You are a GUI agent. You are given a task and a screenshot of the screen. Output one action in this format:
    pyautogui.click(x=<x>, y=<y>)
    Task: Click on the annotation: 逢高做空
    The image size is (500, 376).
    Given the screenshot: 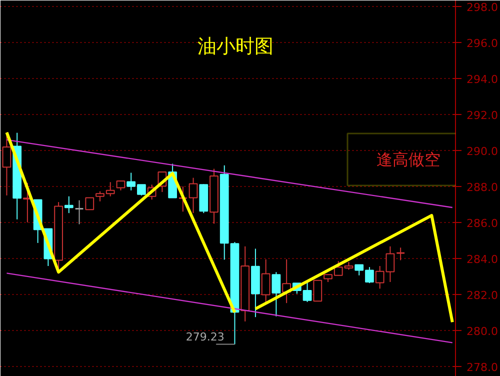 What is the action you would take?
    pyautogui.click(x=408, y=159)
    